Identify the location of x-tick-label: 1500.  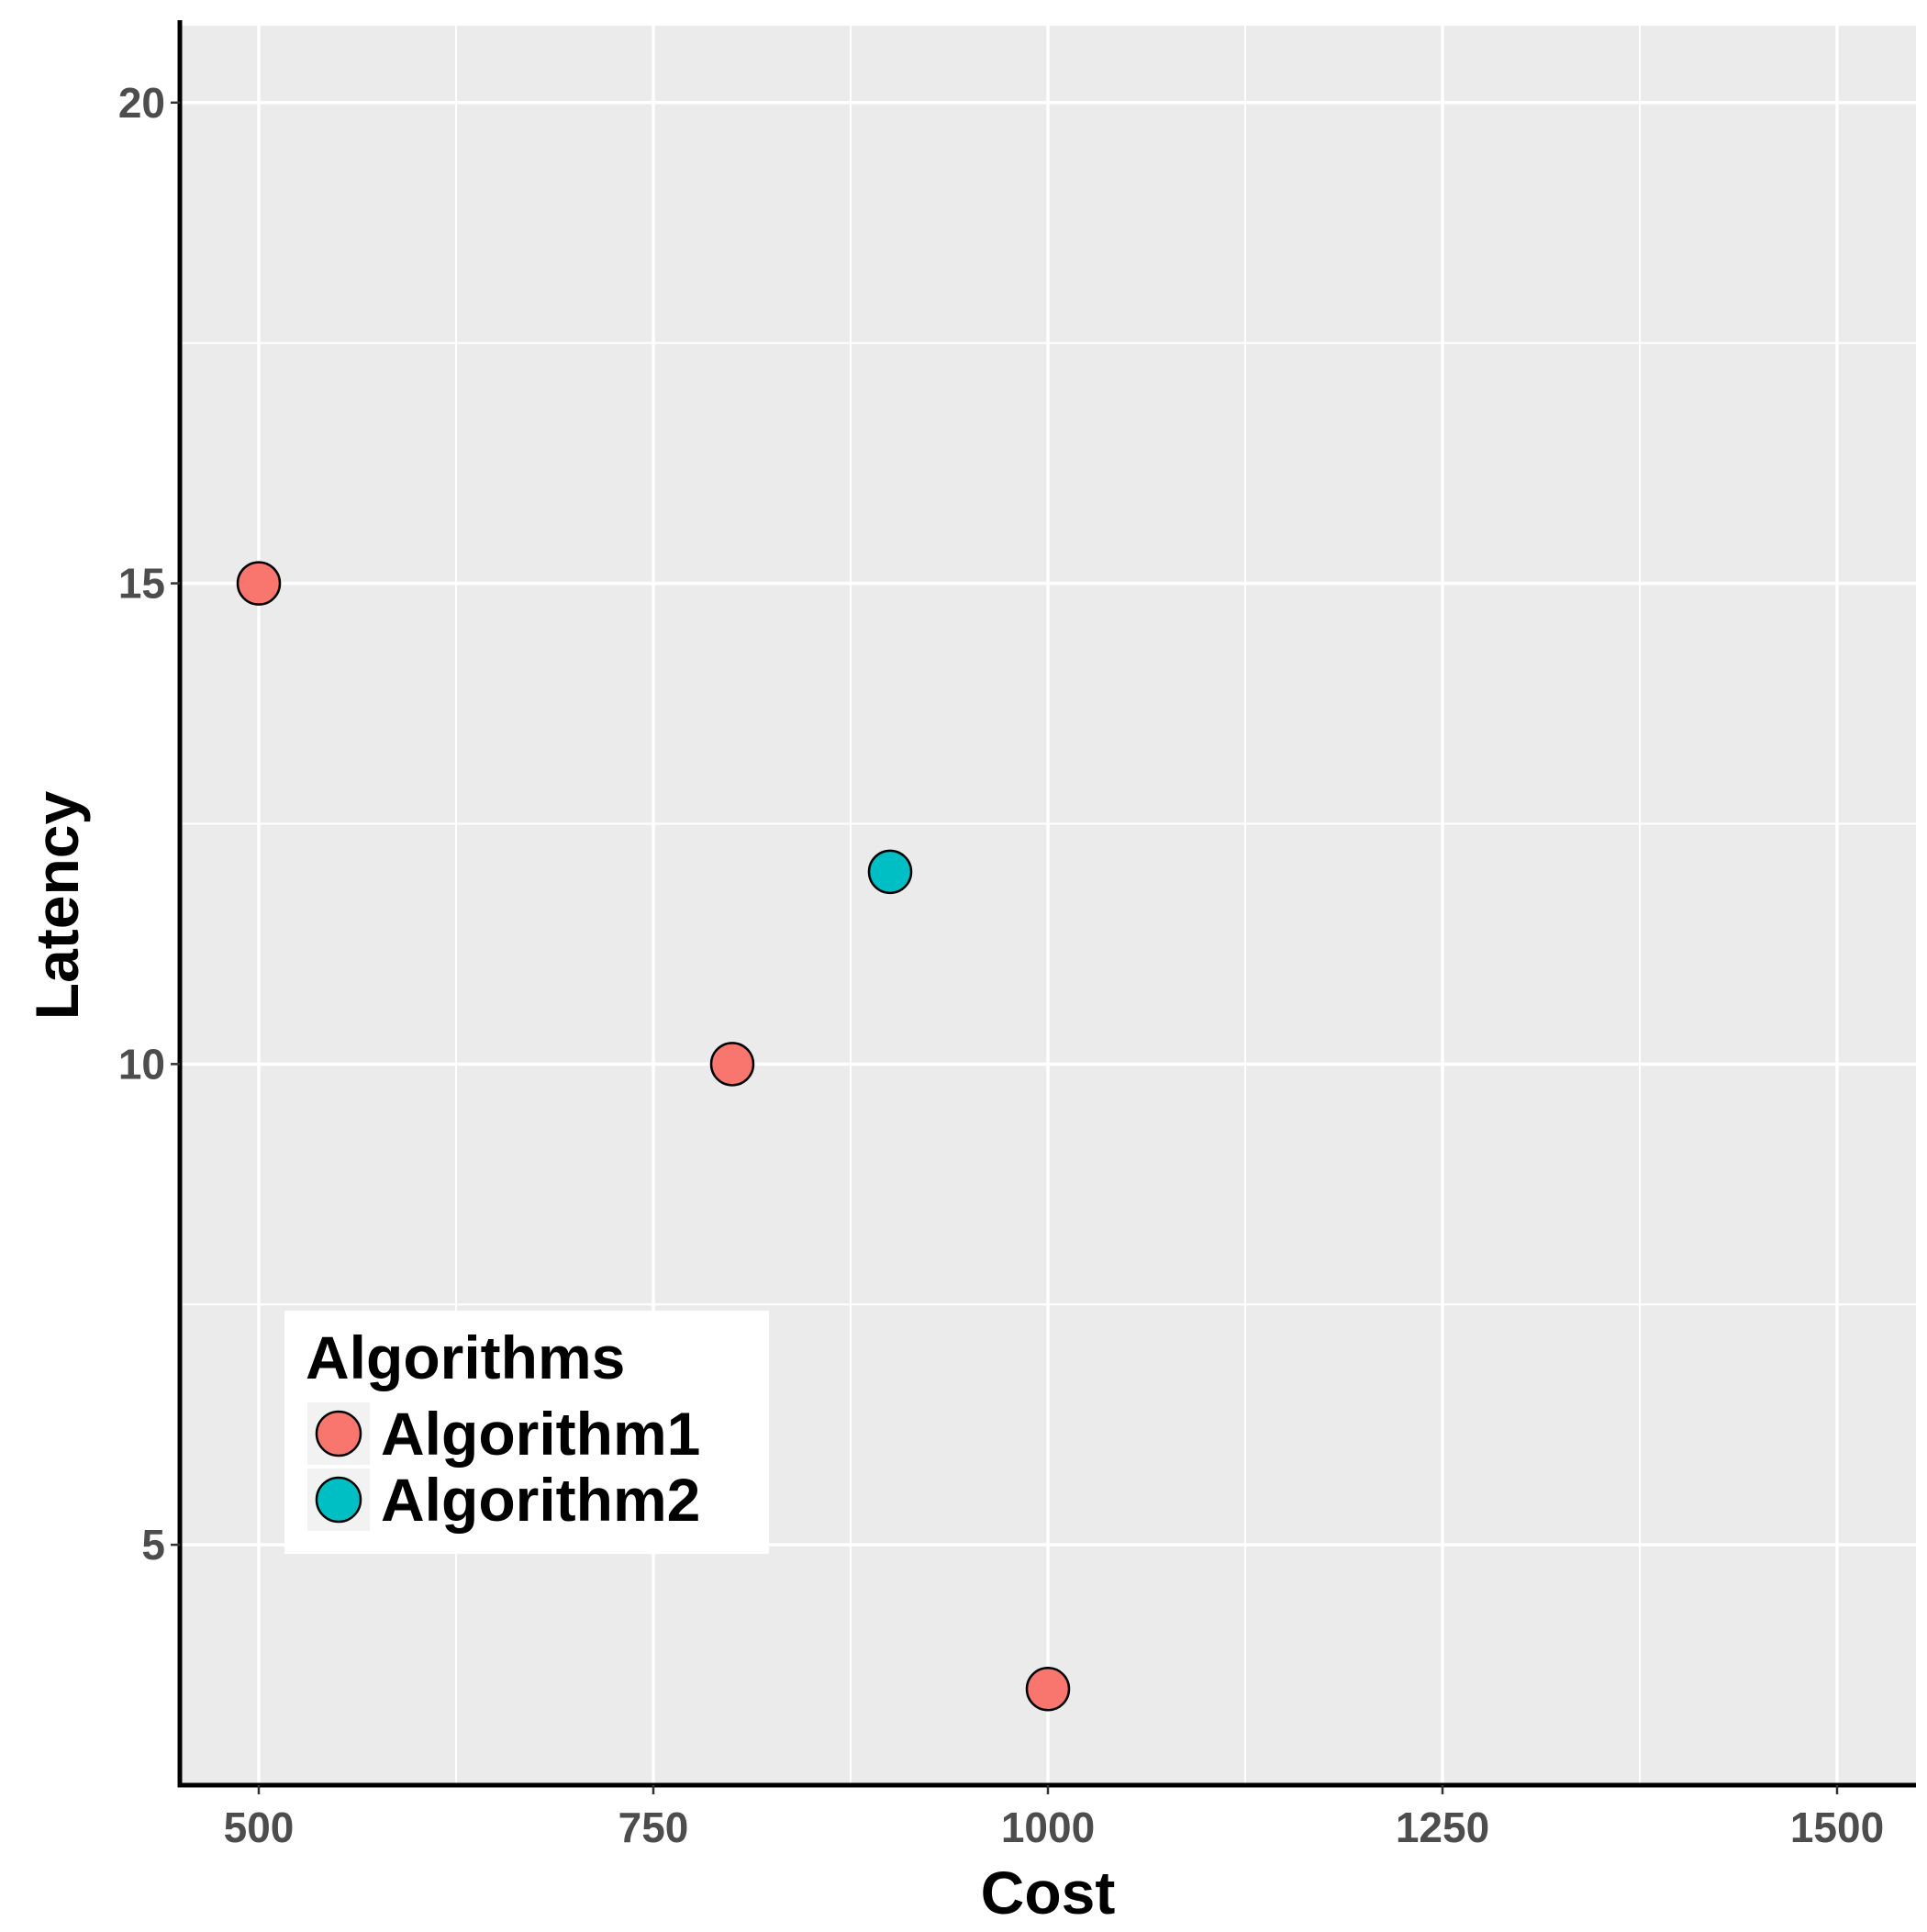
(1837, 1827).